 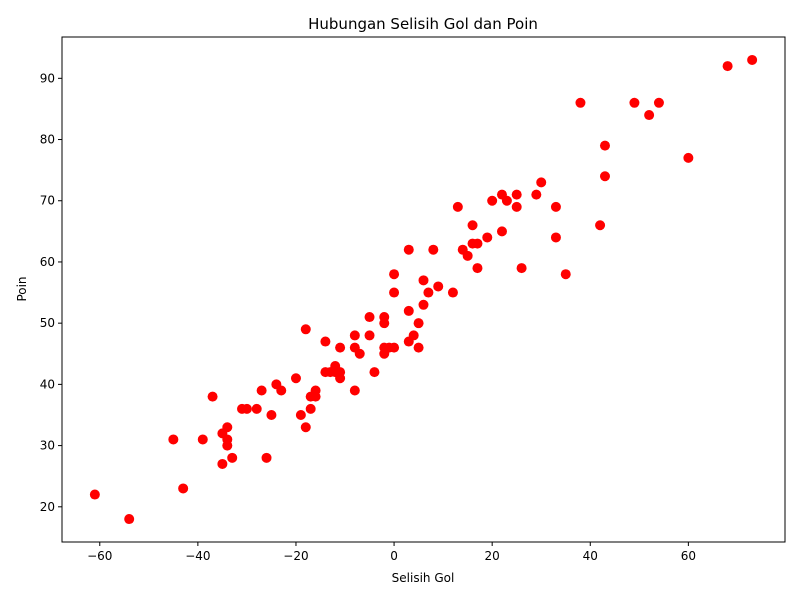 What do you see at coordinates (47, 262) in the screenshot?
I see `y-tick-label: 60` at bounding box center [47, 262].